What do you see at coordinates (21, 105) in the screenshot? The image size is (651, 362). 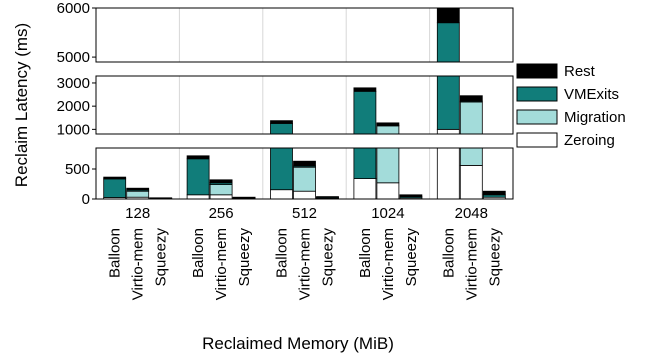 I see `y-axis-title: Reclaim Latency (ms)` at bounding box center [21, 105].